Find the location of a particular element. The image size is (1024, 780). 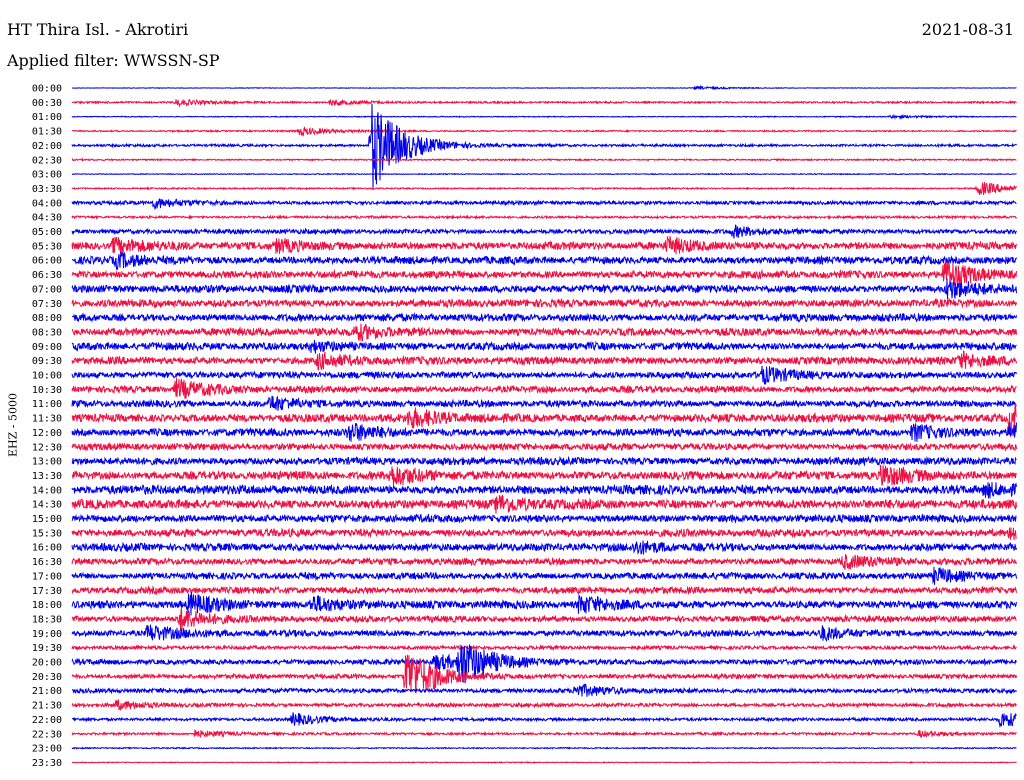

row-time-label: 11:00 is located at coordinates (47, 404).